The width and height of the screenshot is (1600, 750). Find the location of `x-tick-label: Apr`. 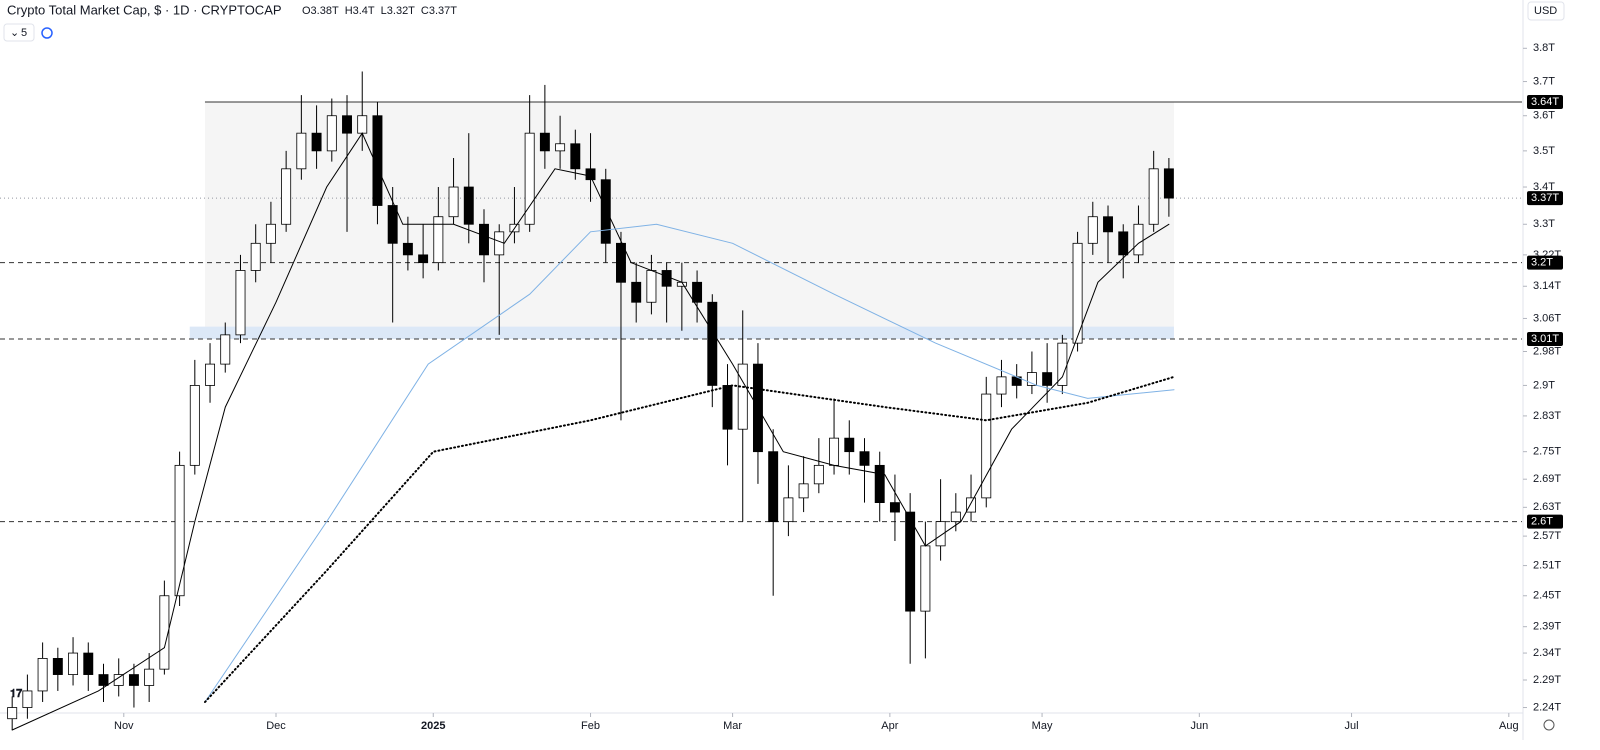

x-tick-label: Apr is located at coordinates (889, 726).